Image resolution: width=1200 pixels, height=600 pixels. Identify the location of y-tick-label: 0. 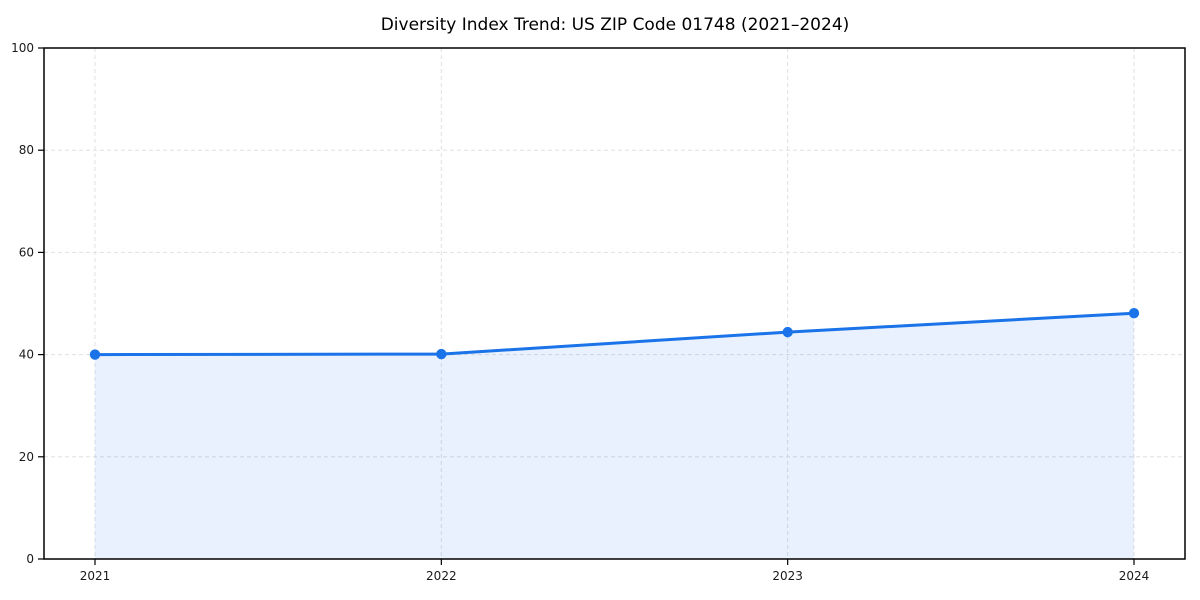
(30, 559).